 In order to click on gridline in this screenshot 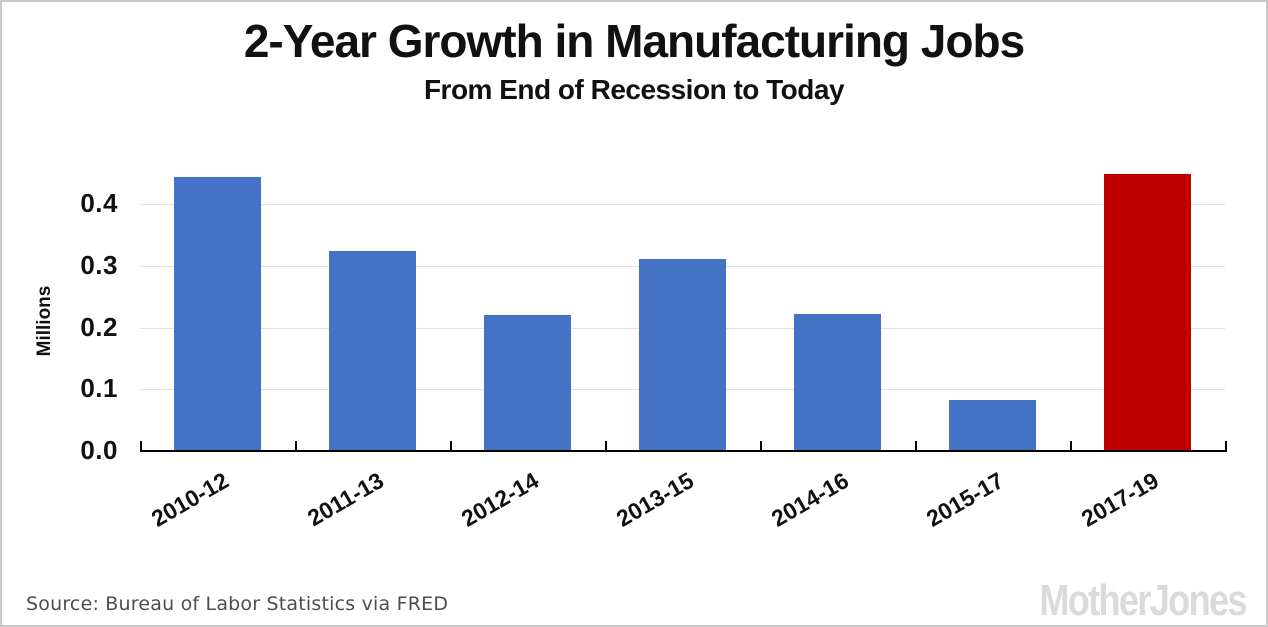, I will do `click(682, 204)`.